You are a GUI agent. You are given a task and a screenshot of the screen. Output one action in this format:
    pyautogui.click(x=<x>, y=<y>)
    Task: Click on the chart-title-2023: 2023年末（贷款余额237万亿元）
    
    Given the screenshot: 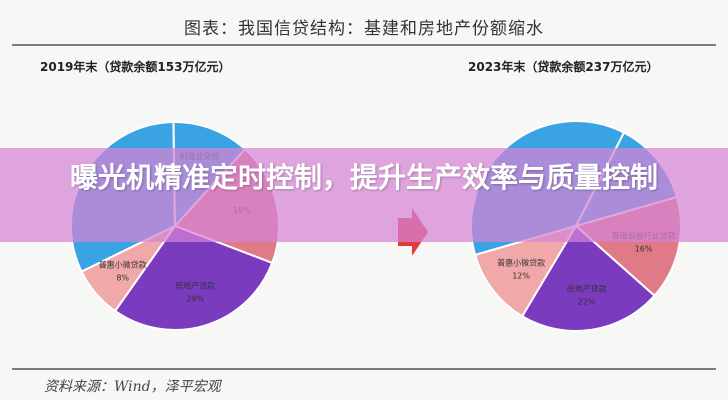 What is the action you would take?
    pyautogui.click(x=563, y=67)
    